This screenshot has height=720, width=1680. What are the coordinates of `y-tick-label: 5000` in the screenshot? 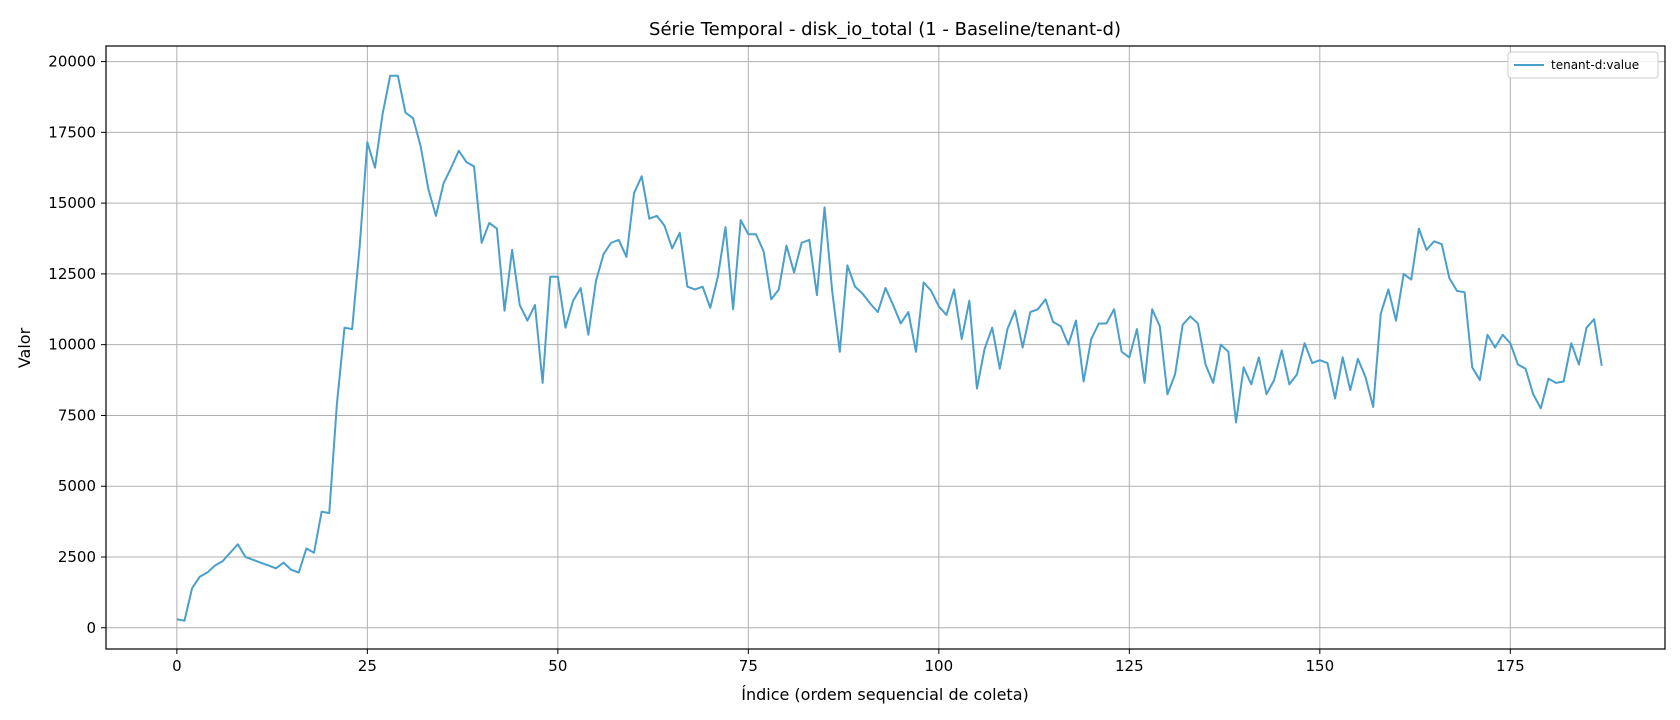 It's located at (77, 486).